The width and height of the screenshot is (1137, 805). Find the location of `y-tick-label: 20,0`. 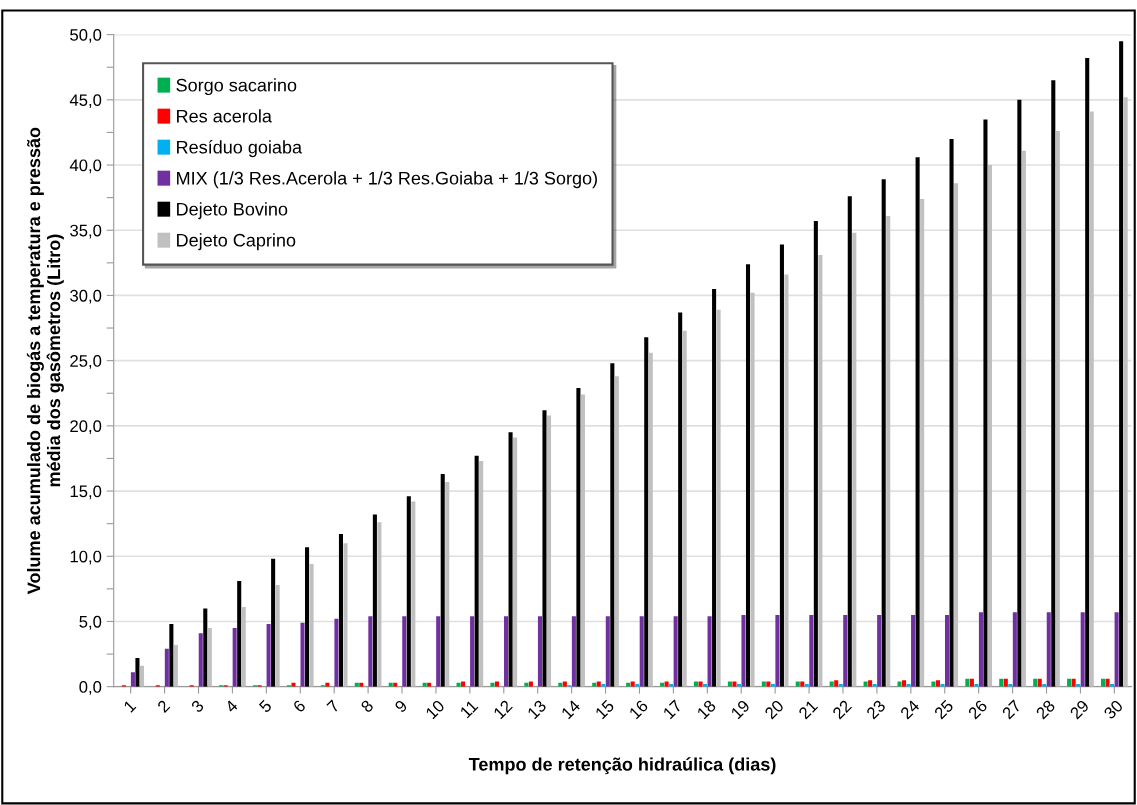

y-tick-label: 20,0 is located at coordinates (86, 427).